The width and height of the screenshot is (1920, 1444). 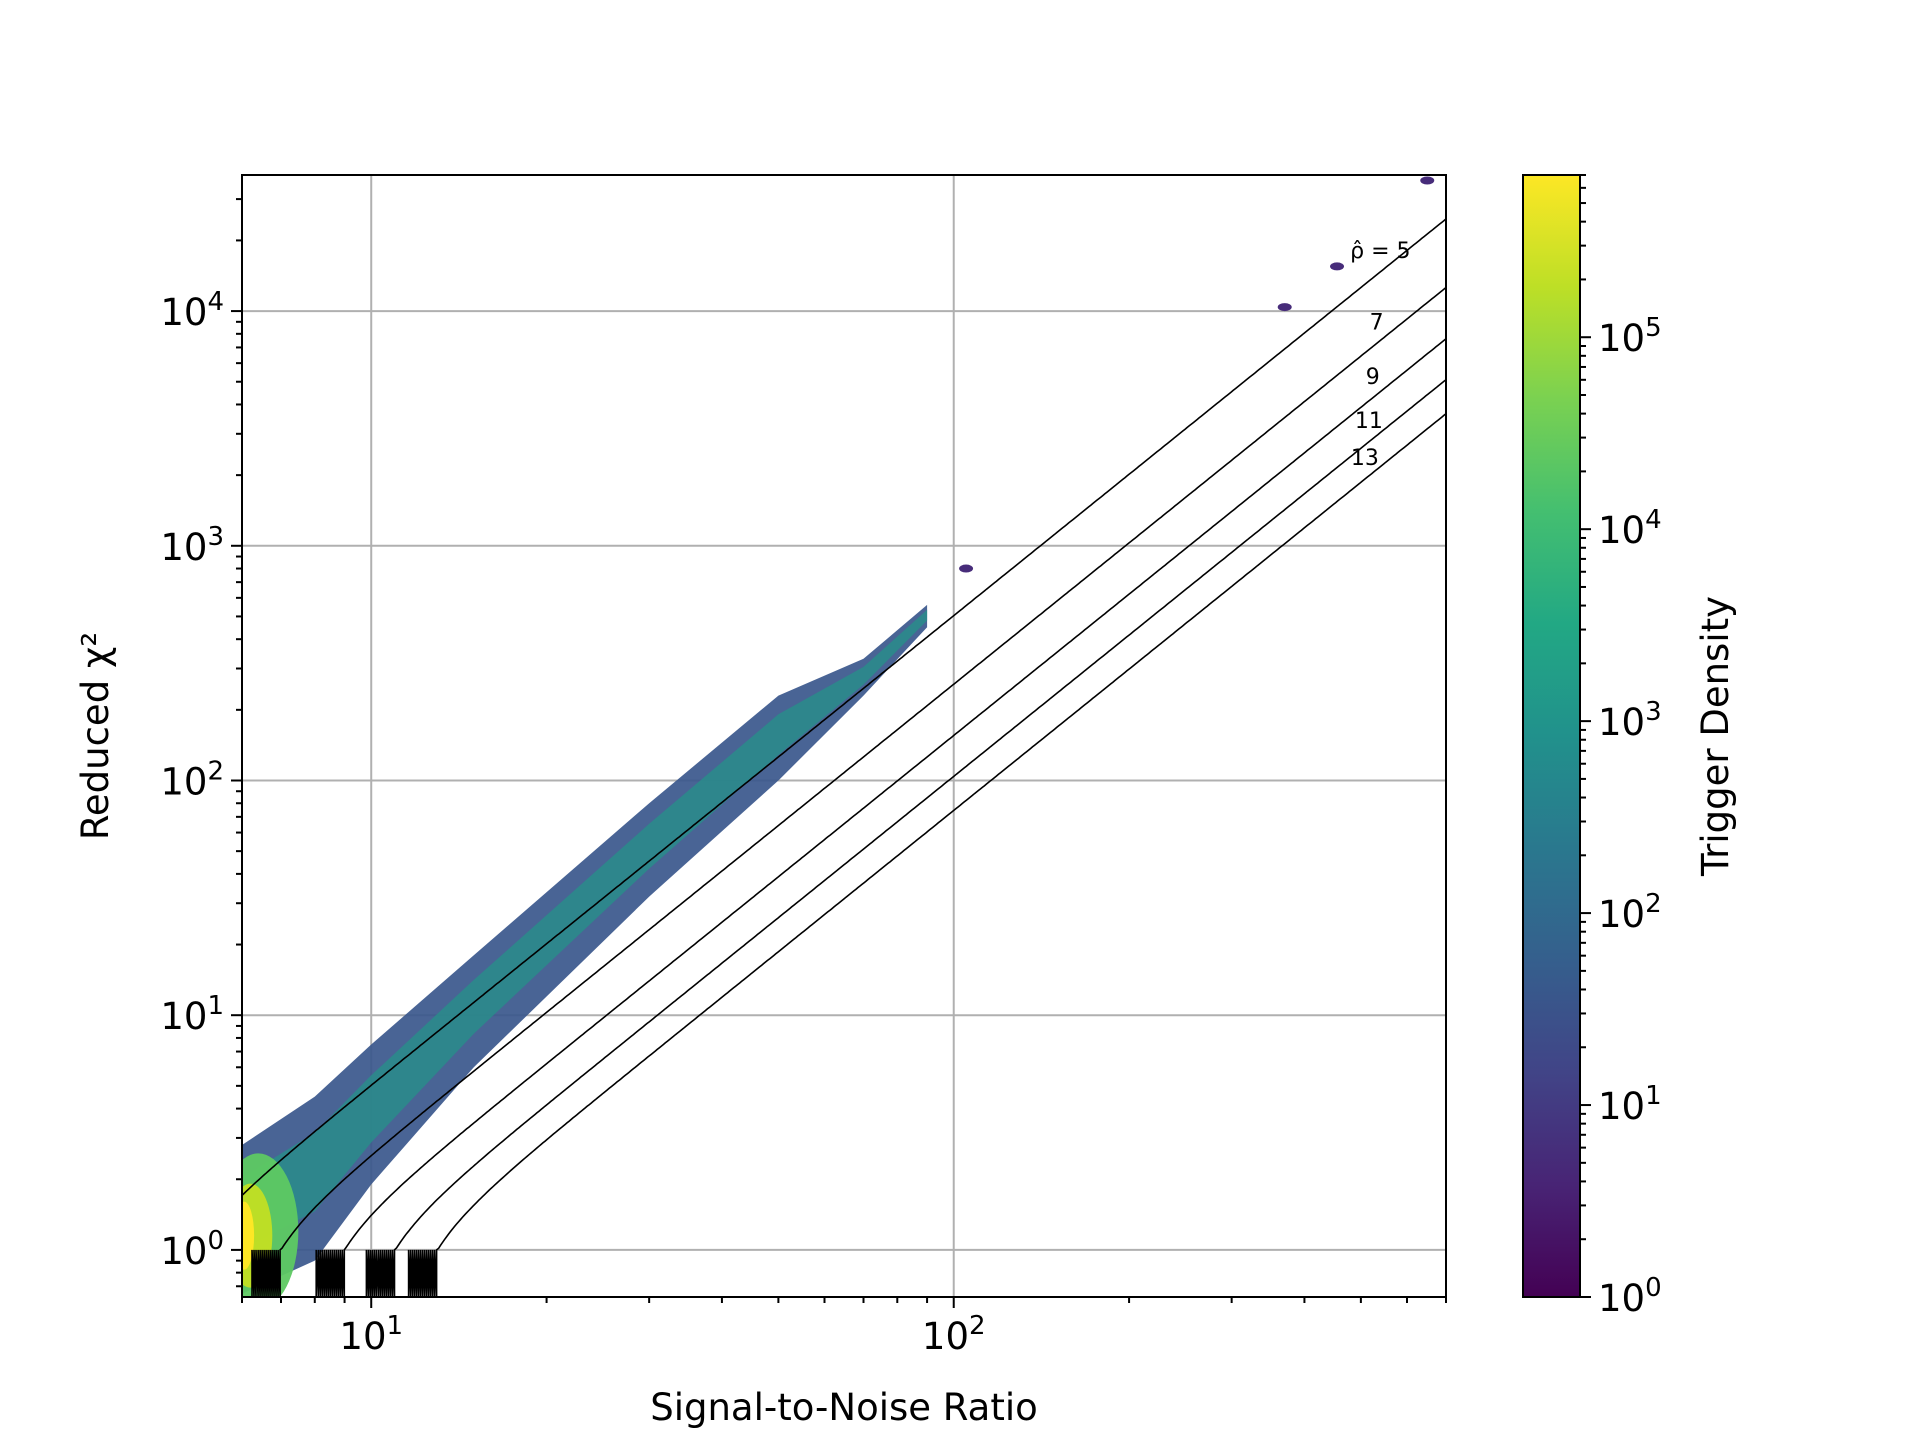 What do you see at coordinates (1377, 322) in the screenshot?
I see `contour-label: 7` at bounding box center [1377, 322].